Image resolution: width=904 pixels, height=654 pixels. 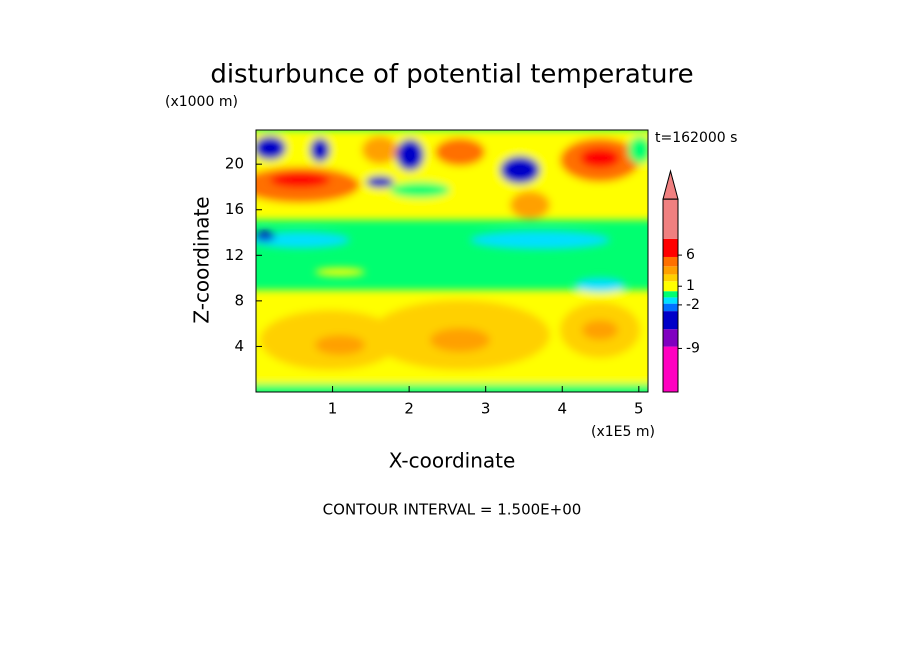 I want to click on colorbar-tick-label: 1, so click(x=690, y=286).